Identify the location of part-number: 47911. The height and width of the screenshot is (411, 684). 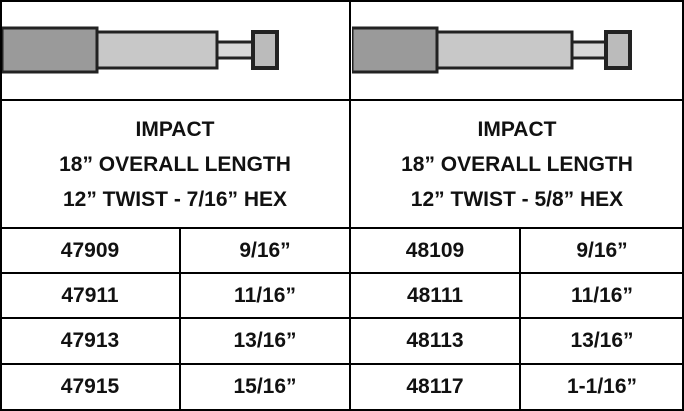
(90, 295).